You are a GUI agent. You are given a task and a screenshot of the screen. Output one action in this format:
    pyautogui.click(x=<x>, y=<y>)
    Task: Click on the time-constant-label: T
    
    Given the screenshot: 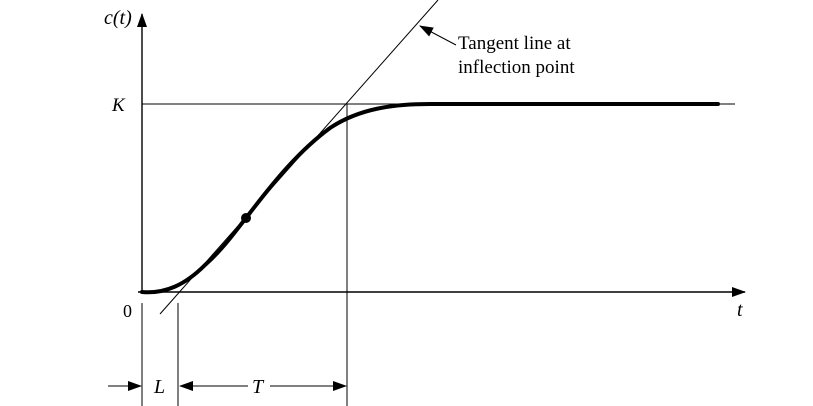 What is the action you would take?
    pyautogui.click(x=258, y=387)
    